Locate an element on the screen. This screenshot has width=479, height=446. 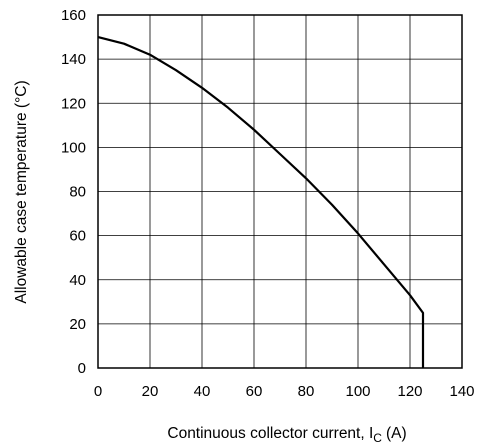
y-tick-label: 60 is located at coordinates (77, 236).